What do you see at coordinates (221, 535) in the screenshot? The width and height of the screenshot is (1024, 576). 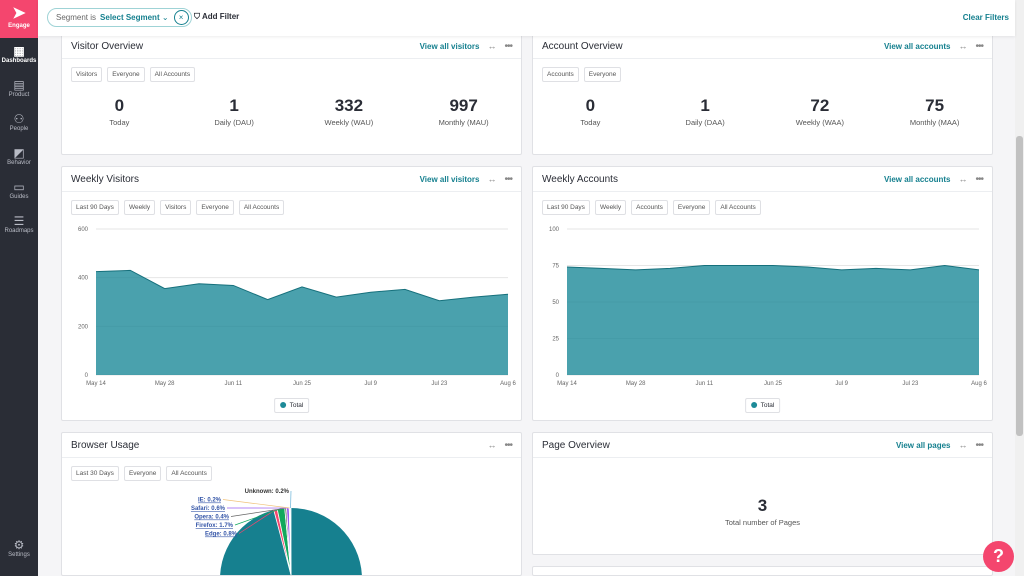 I see `pie-label: Edge: 0.8%` at bounding box center [221, 535].